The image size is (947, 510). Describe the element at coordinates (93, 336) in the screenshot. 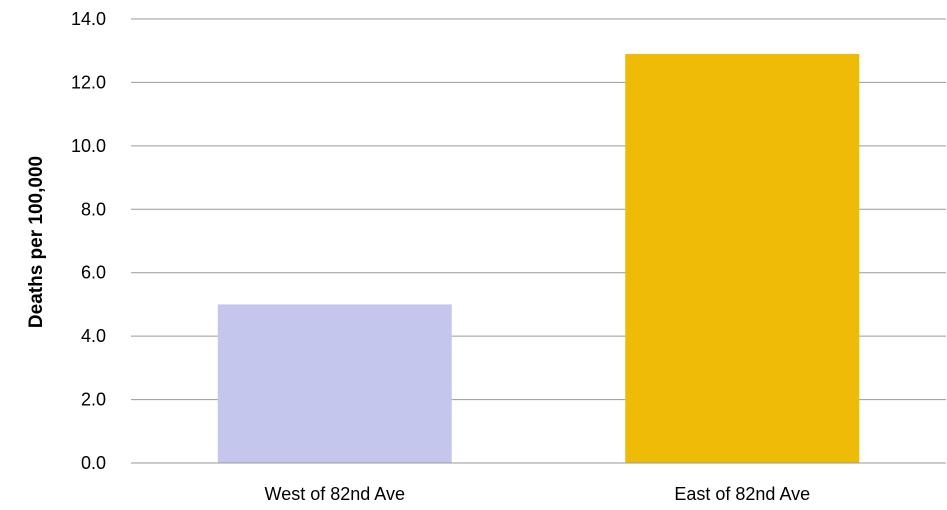

I see `y-tick-label: 4.0` at that location.